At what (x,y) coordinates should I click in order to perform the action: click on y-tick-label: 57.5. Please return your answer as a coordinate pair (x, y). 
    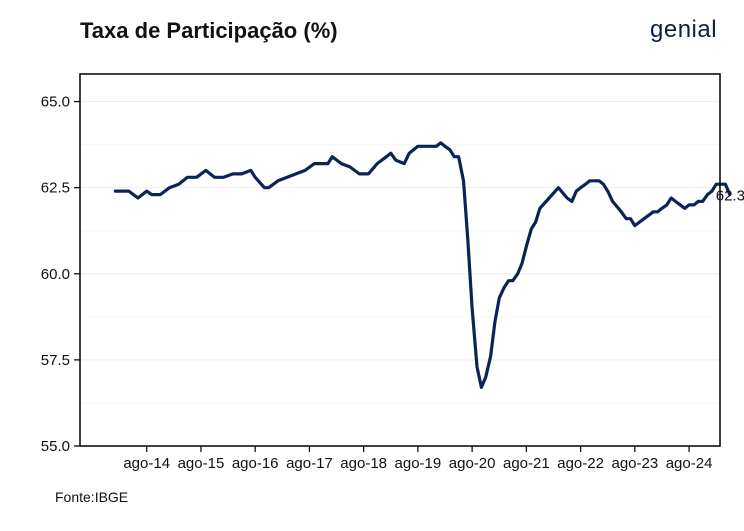
    Looking at the image, I should click on (55, 360).